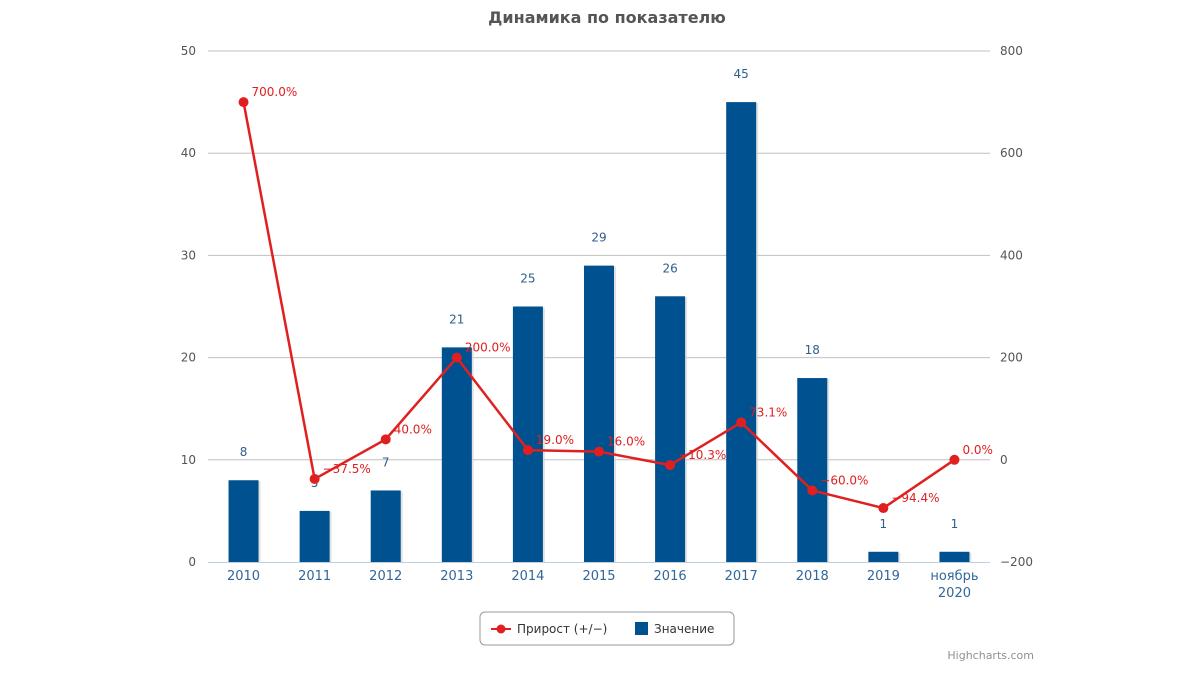  I want to click on legend-item-growth: Прирост (+/−), so click(549, 629).